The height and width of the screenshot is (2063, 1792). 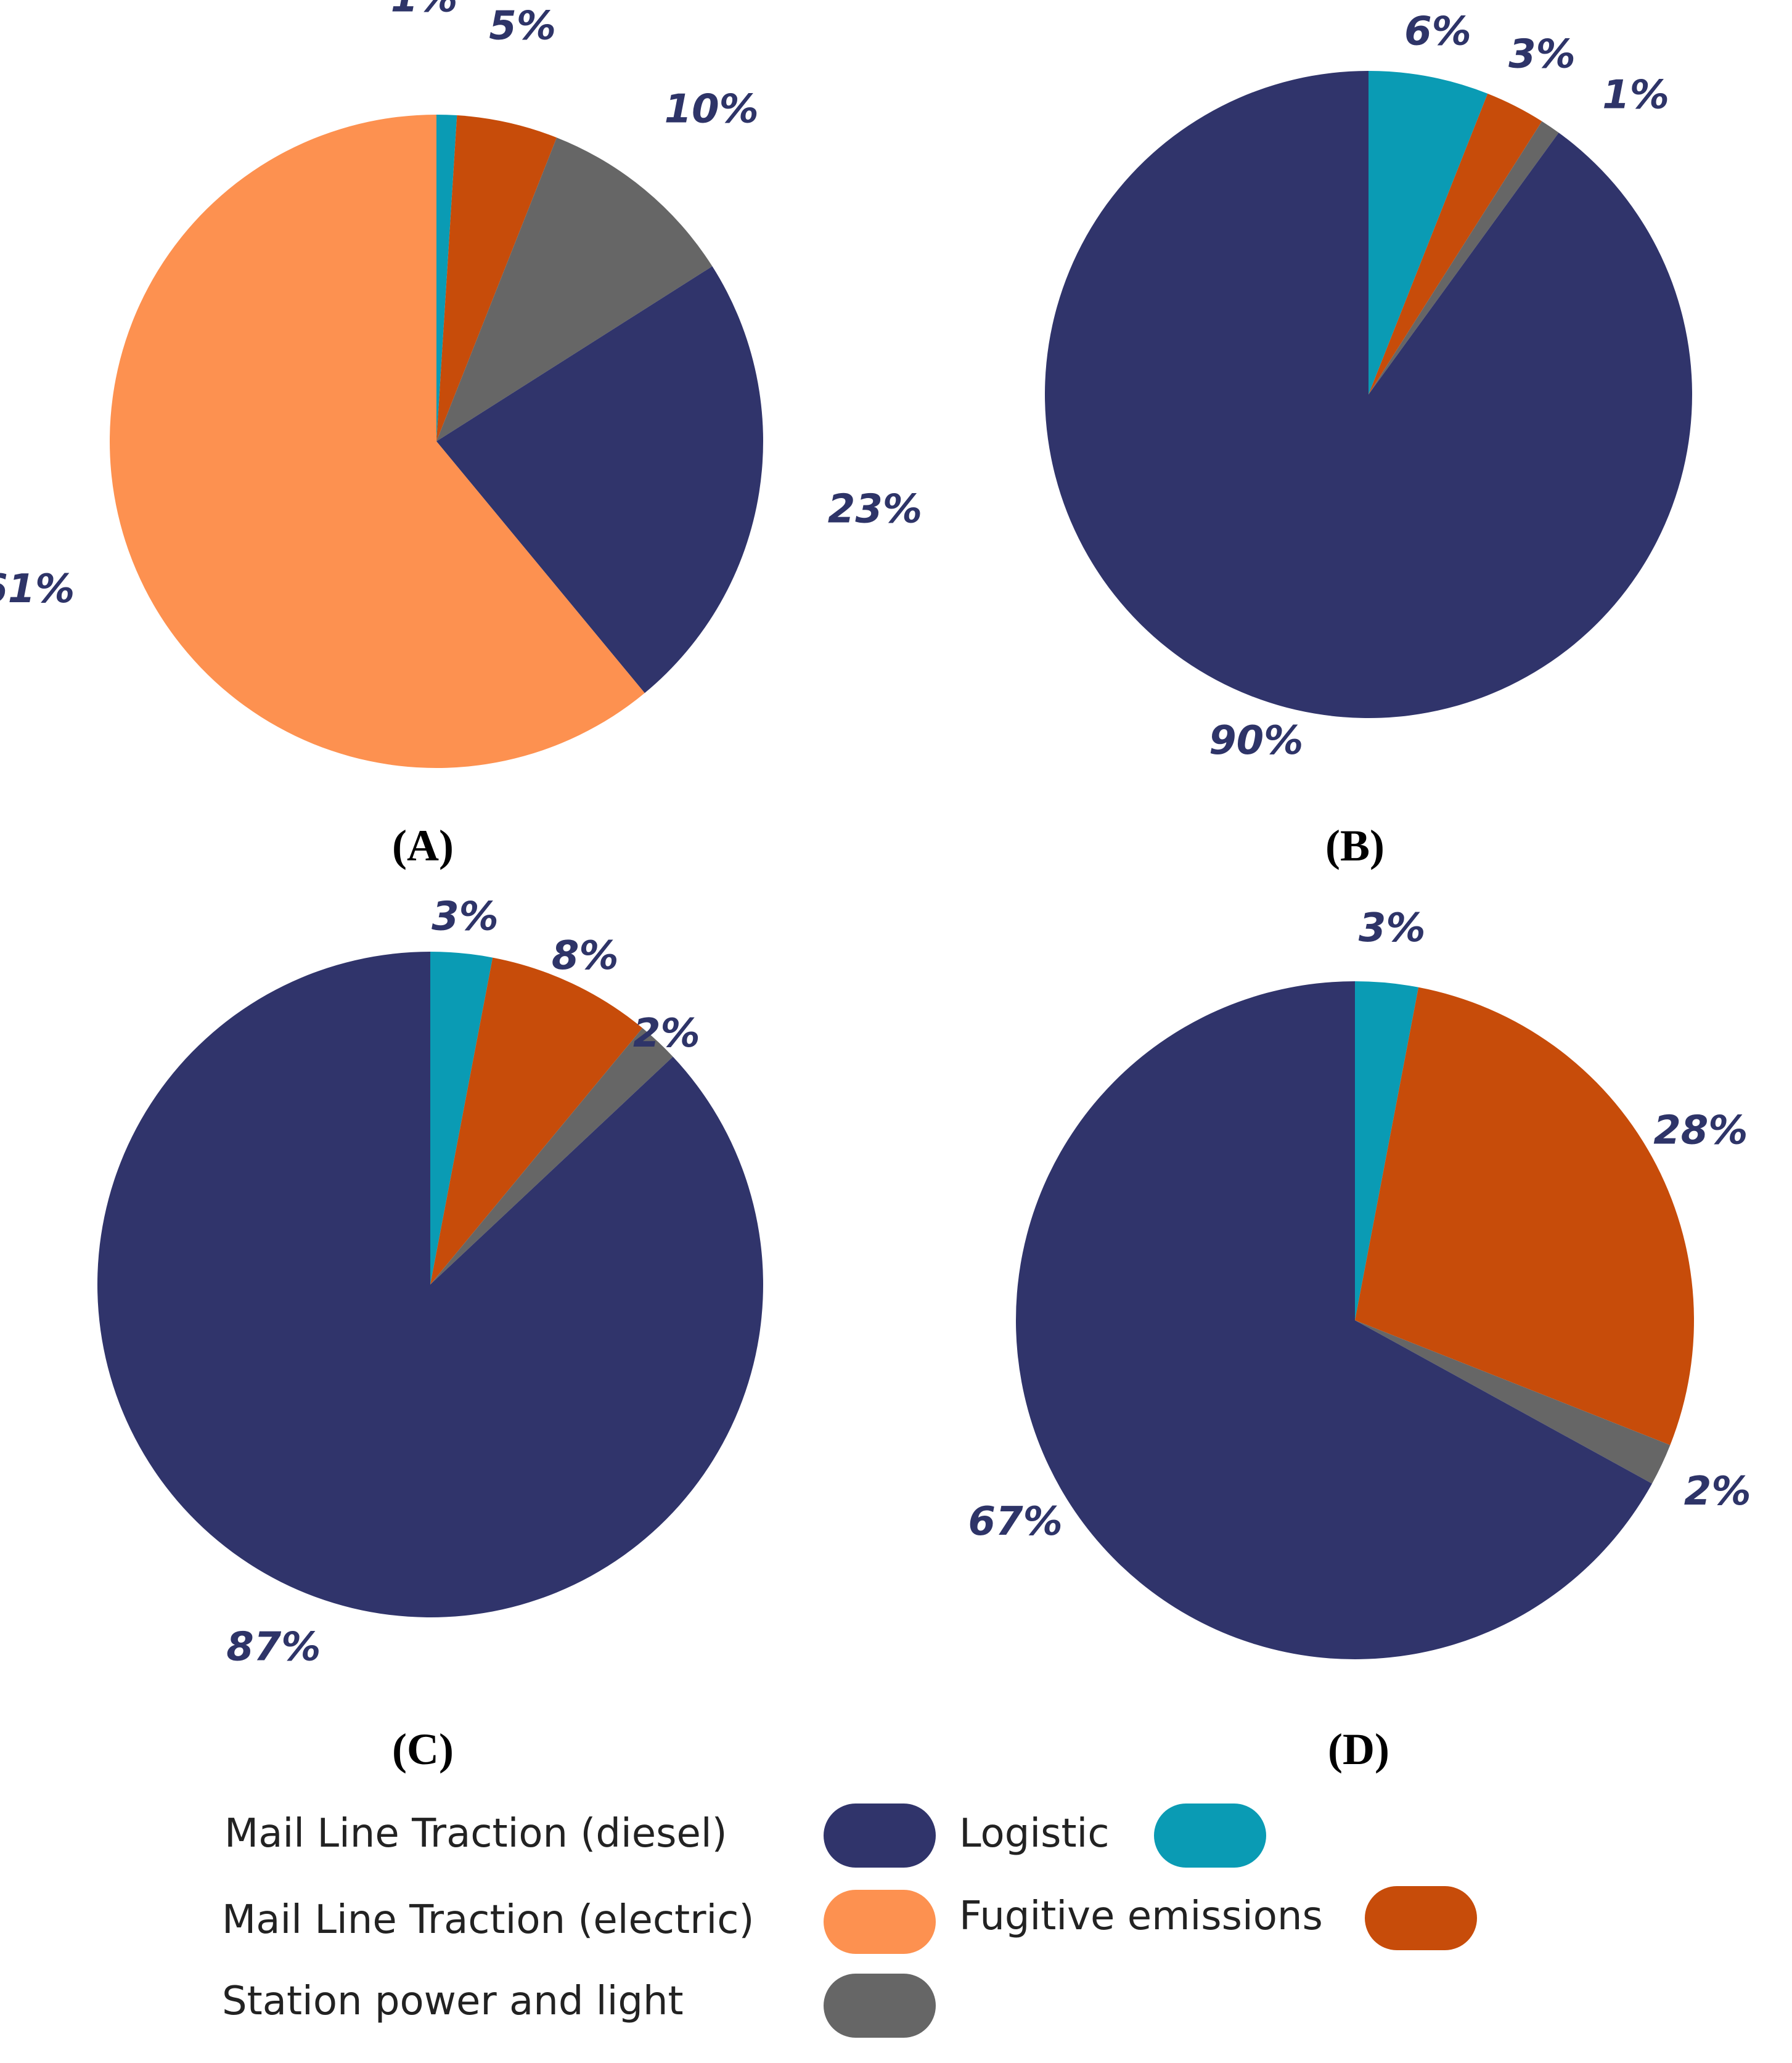 I want to click on pie-slice-mail-line-traction-electric, so click(x=377, y=442).